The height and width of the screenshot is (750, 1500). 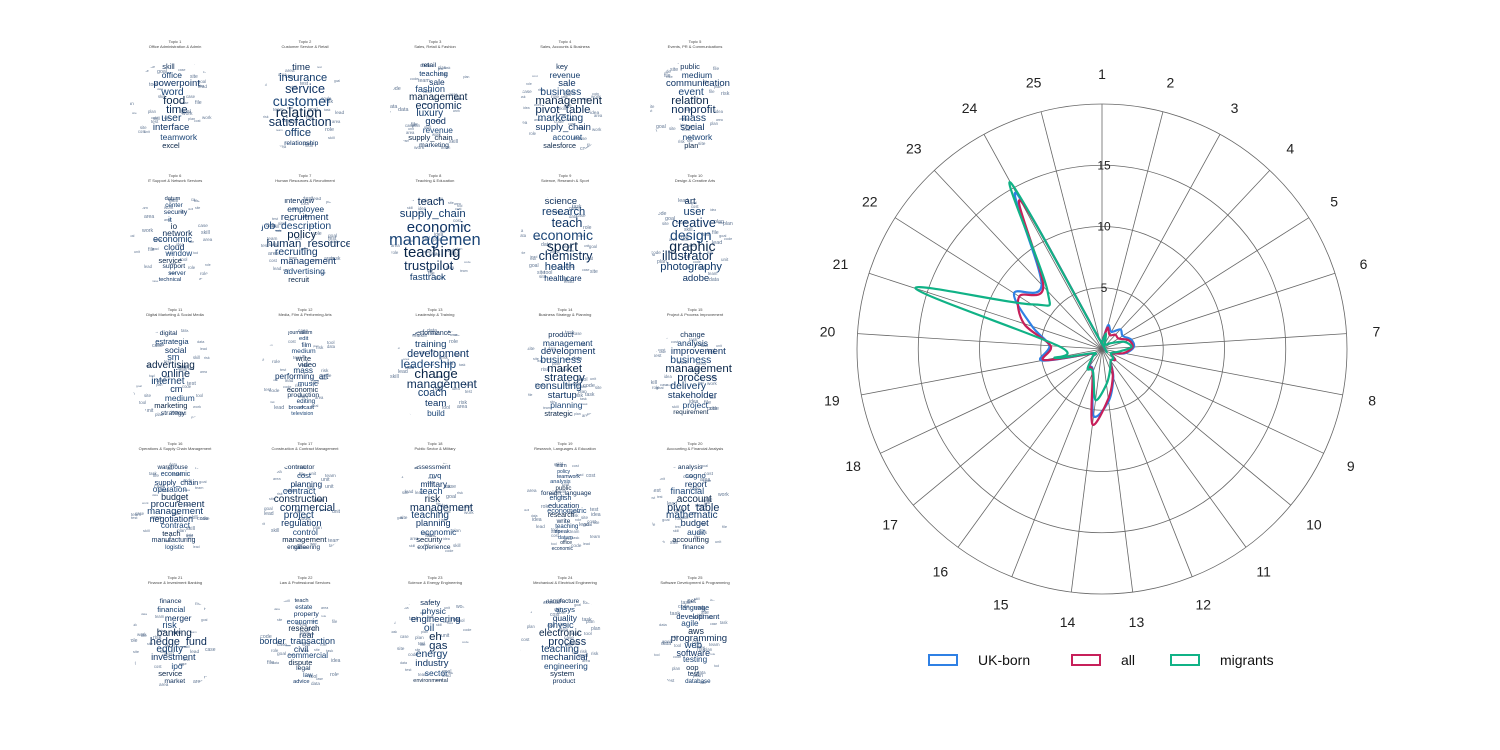 What do you see at coordinates (173, 540) in the screenshot?
I see `wordcloud-word: manufacturing` at bounding box center [173, 540].